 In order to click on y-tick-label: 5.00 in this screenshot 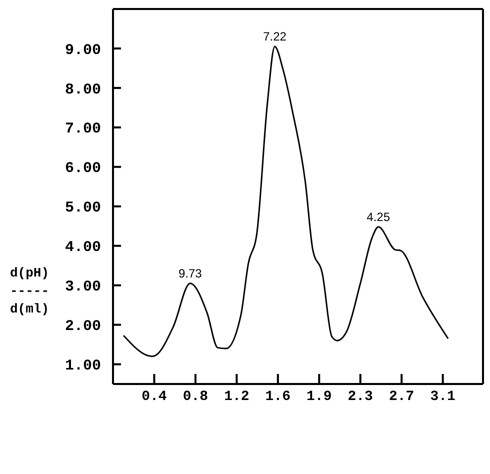, I will do `click(82, 208)`.